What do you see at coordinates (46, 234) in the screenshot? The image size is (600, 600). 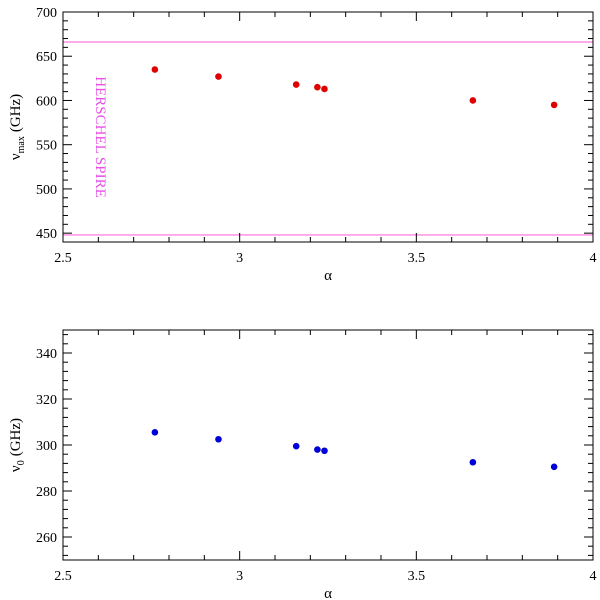 I see `y-tick-label: 450` at bounding box center [46, 234].